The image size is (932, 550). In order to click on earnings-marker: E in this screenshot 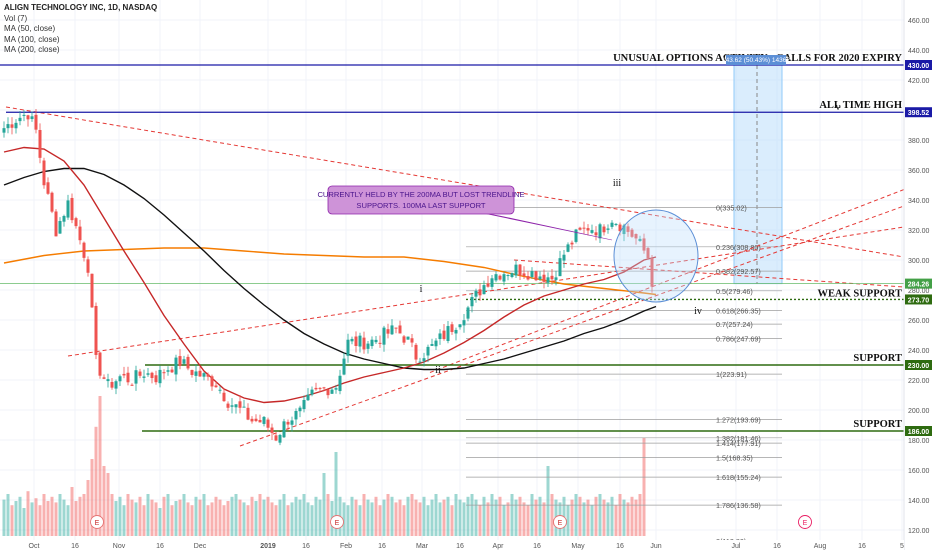, I will do `click(97, 522)`.